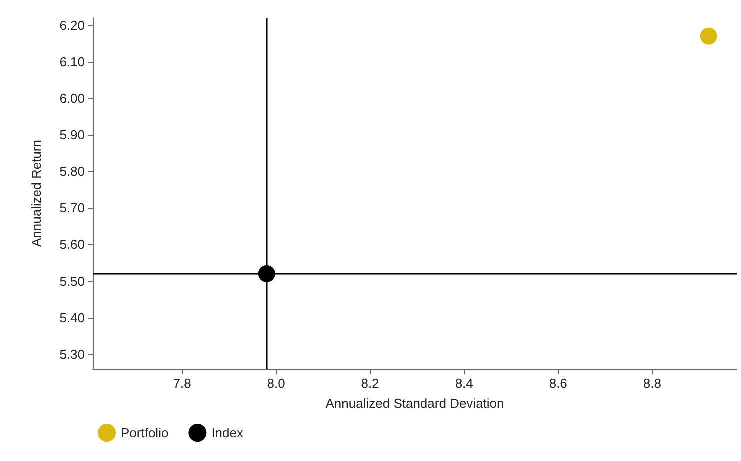 The height and width of the screenshot is (461, 741). I want to click on x-axis-title: Annualized Standard Deviation, so click(415, 403).